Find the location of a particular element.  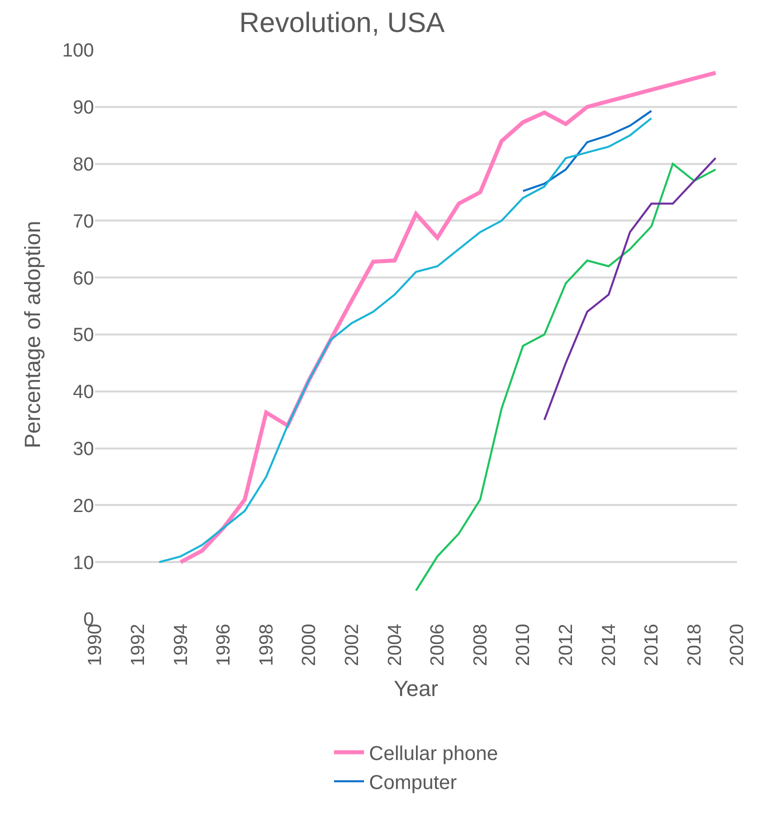

y-tick-label: 30 is located at coordinates (83, 449).